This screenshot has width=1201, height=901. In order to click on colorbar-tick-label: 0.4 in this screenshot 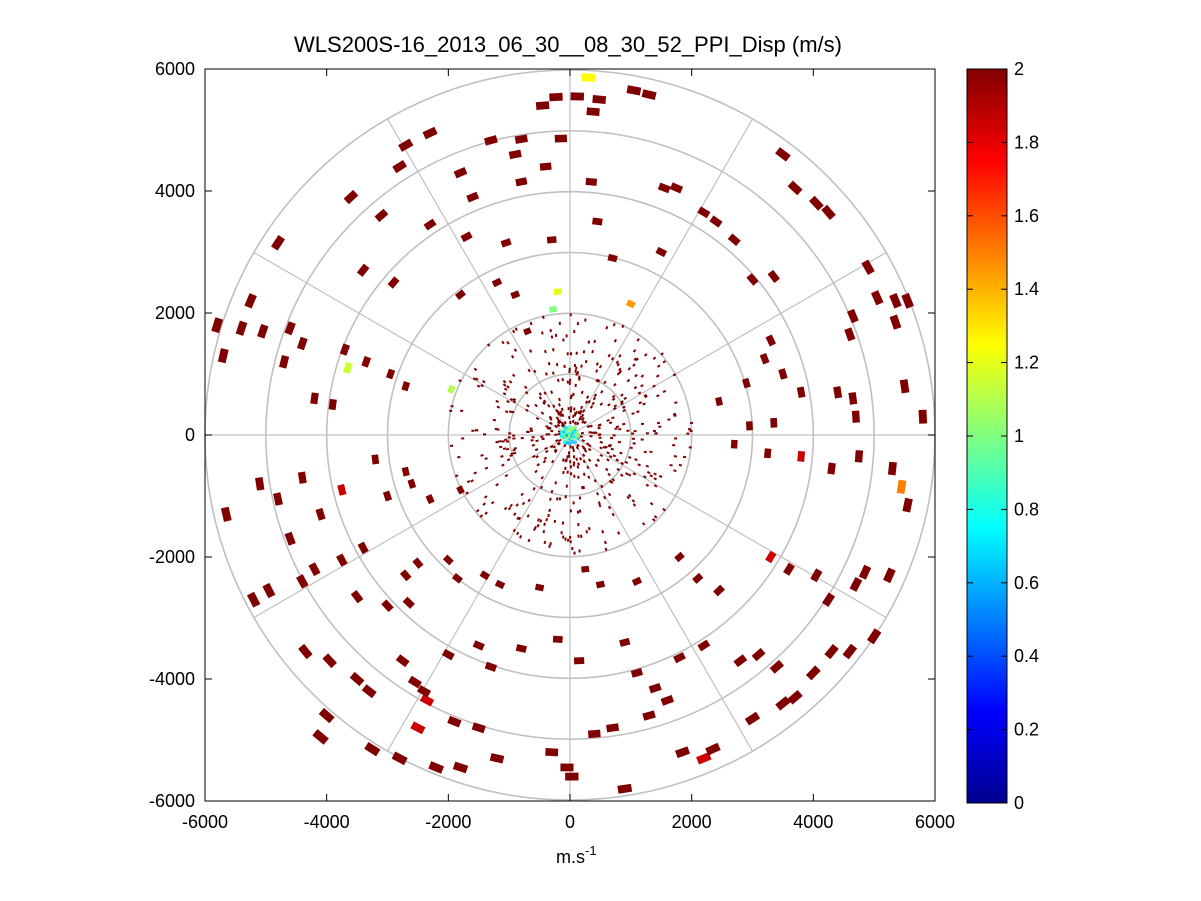, I will do `click(1026, 656)`.